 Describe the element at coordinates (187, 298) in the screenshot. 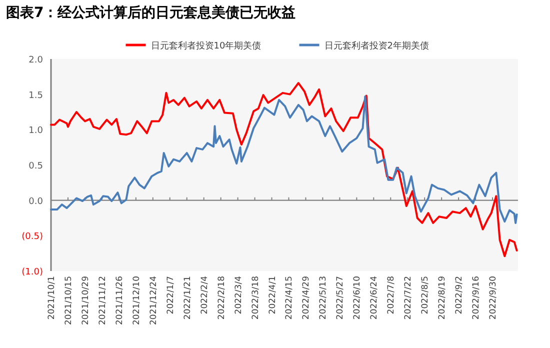

I see `x-tick-label: 2022/1/21` at that location.